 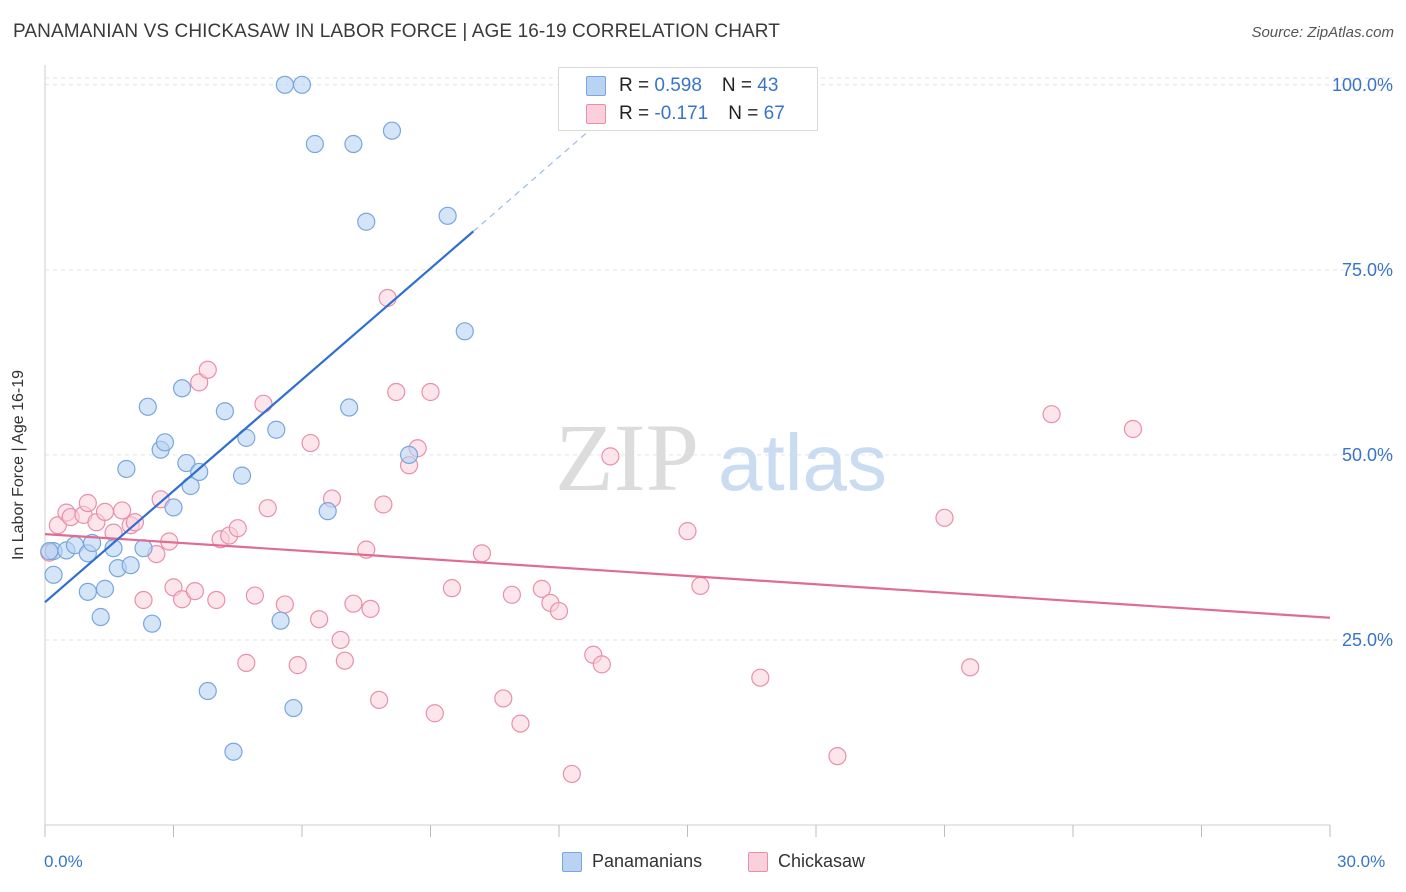 What do you see at coordinates (678, 85) in the screenshot?
I see `legend-r-value: 0.598` at bounding box center [678, 85].